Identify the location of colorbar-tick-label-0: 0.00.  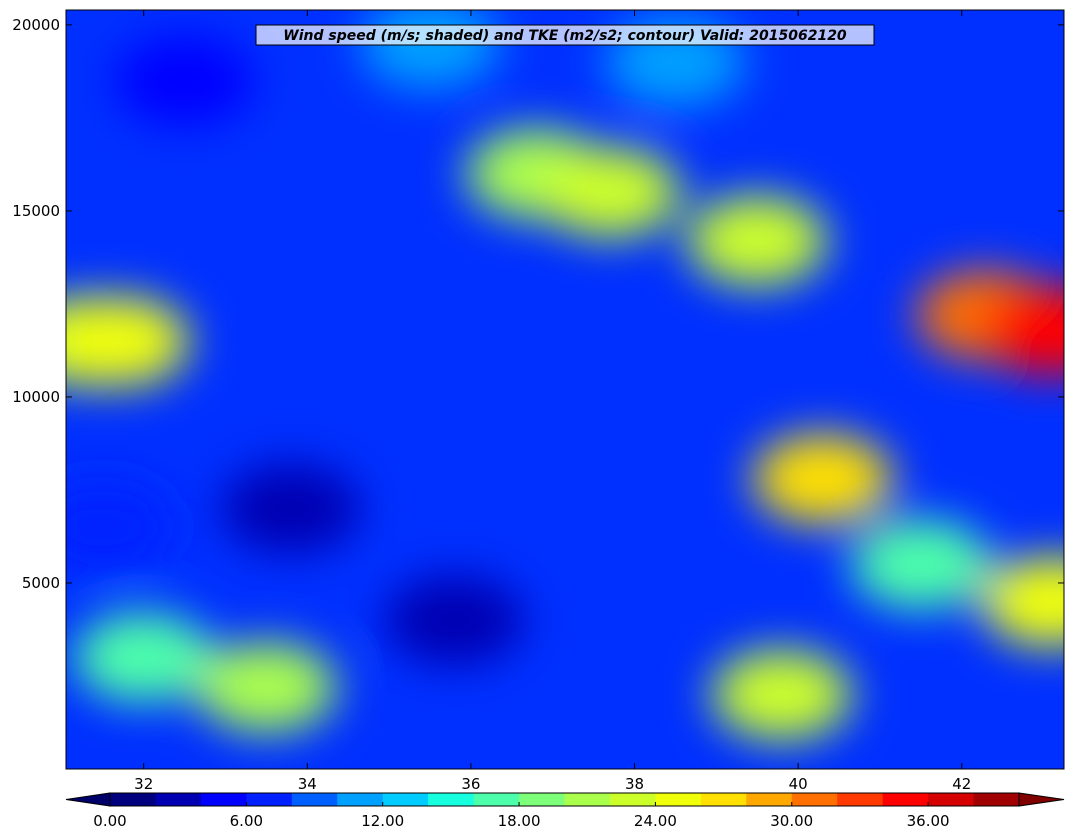
(109, 821).